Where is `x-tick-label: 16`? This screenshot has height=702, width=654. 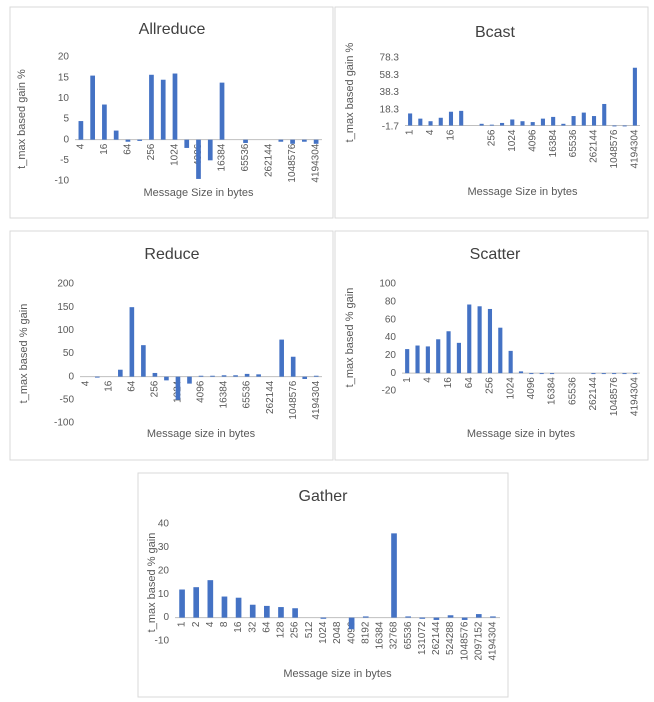 x-tick-label: 16 is located at coordinates (104, 149).